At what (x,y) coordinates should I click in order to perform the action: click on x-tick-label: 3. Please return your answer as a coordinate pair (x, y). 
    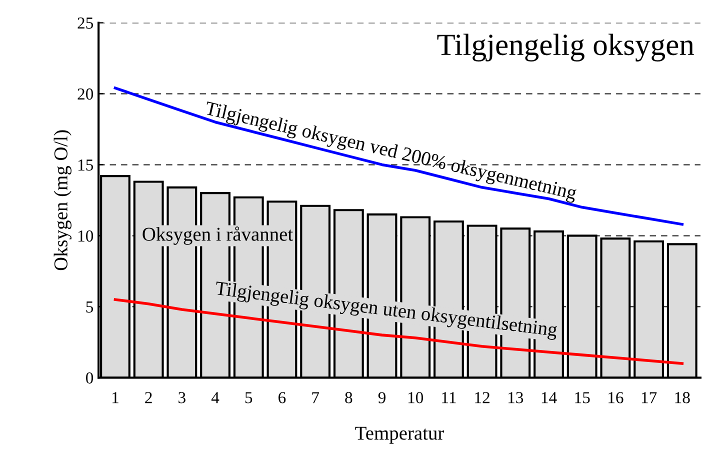
    Looking at the image, I should click on (182, 398).